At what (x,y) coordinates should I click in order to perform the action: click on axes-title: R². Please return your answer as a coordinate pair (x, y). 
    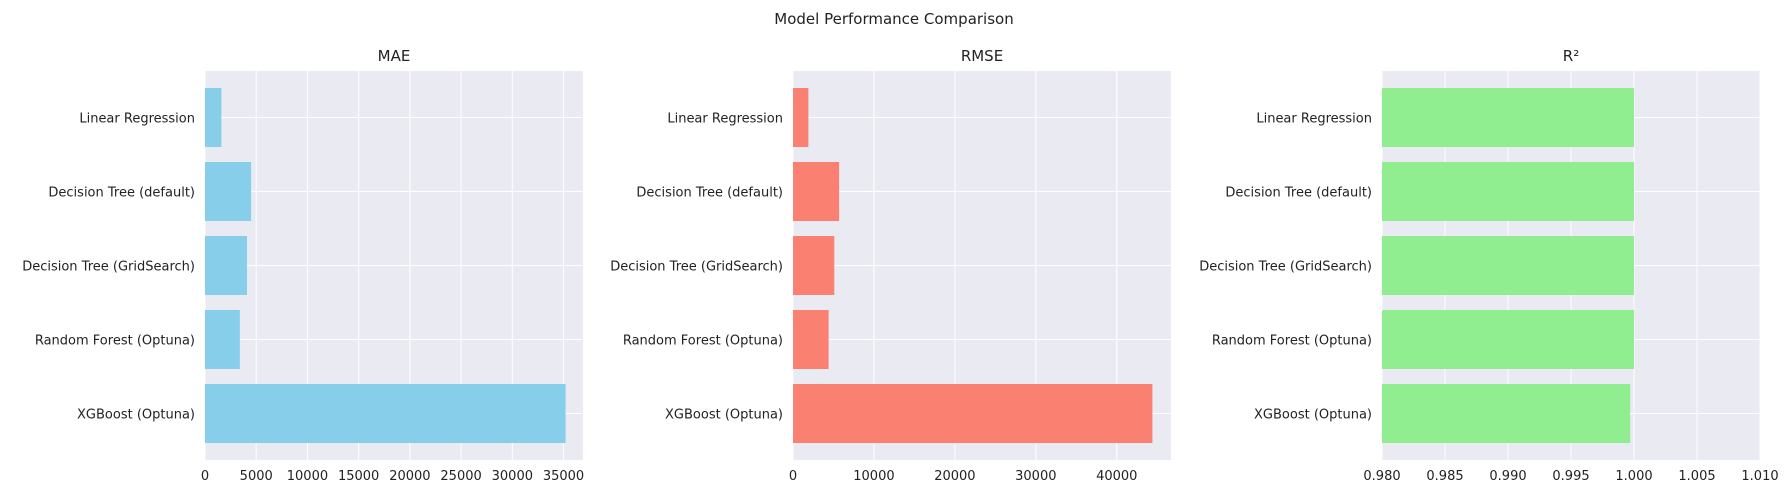
    Looking at the image, I should click on (1571, 56).